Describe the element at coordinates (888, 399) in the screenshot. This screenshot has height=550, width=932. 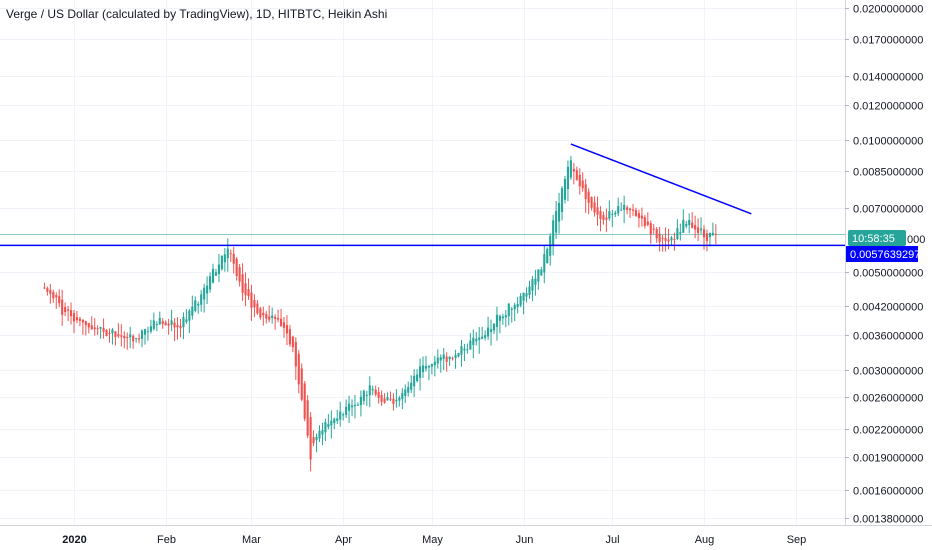
I see `y-tick-label: 0.0026000000` at that location.